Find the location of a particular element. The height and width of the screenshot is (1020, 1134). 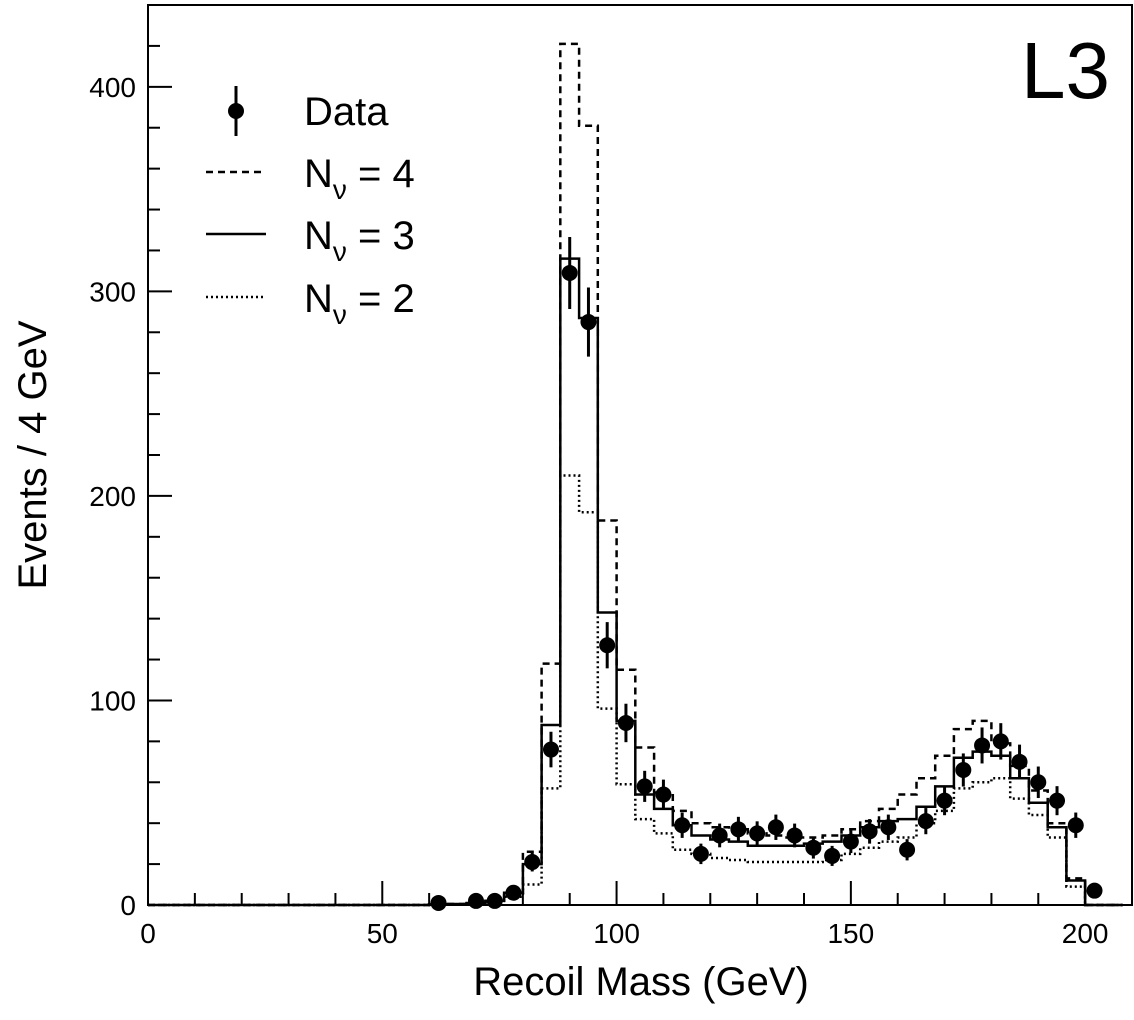

legend-entry-nnu2: Nν = 2 is located at coordinates (310, 303).